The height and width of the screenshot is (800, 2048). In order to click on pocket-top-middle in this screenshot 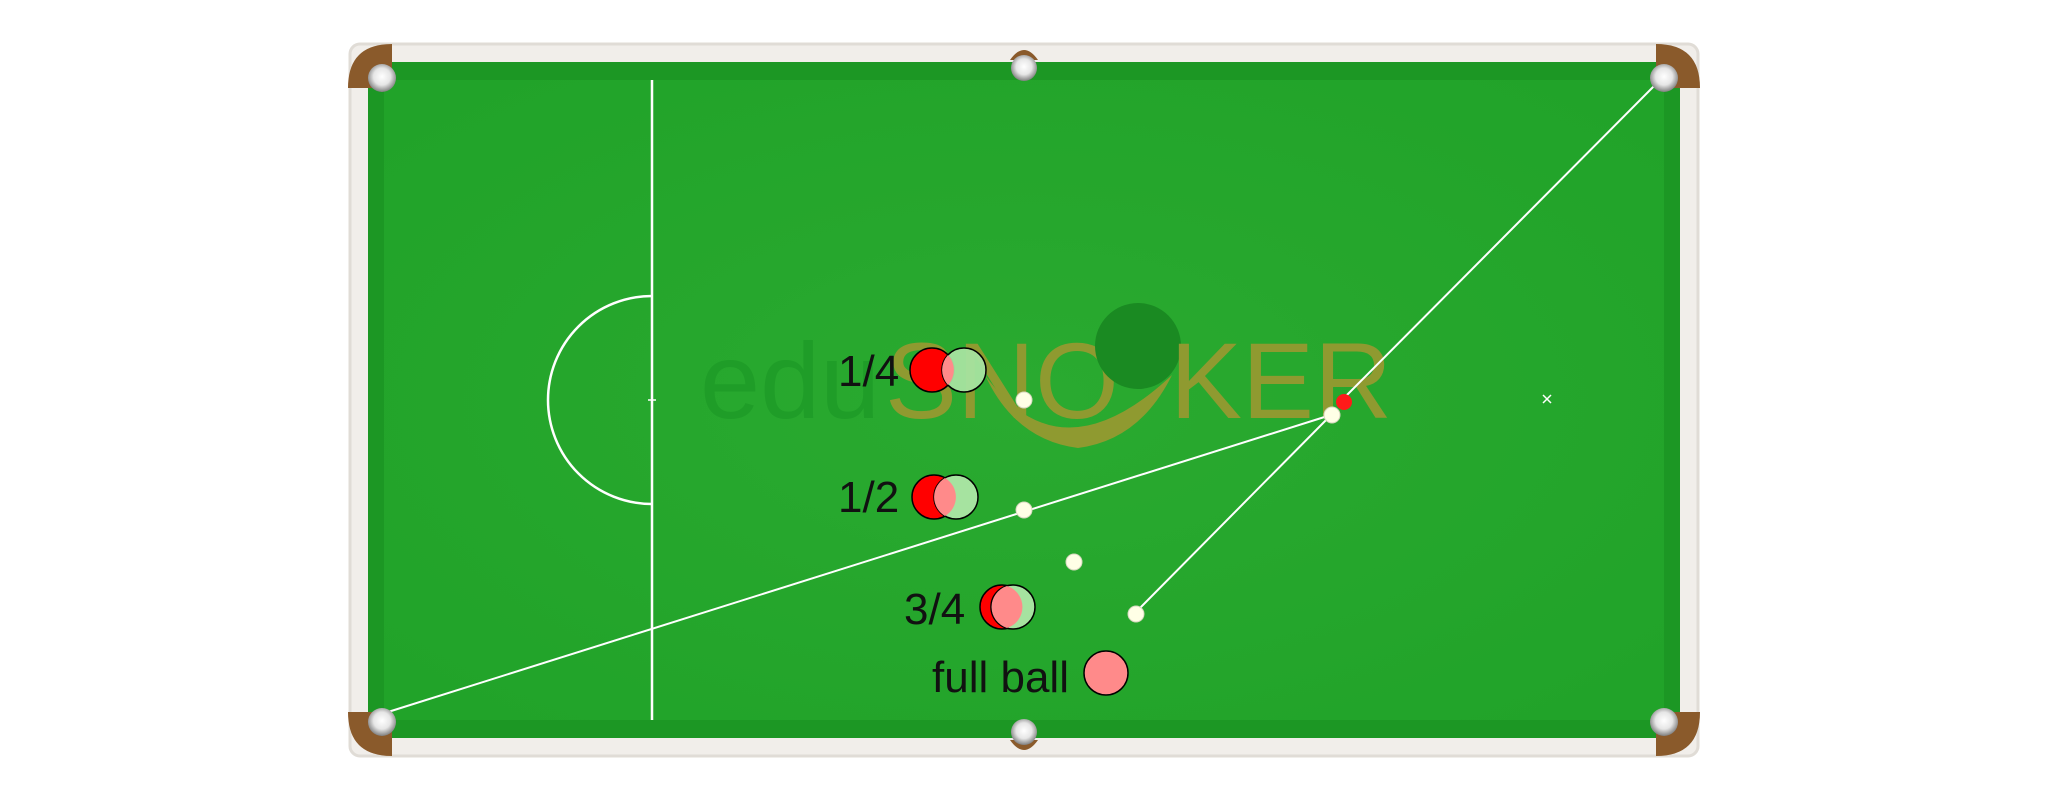, I will do `click(1024, 65)`.